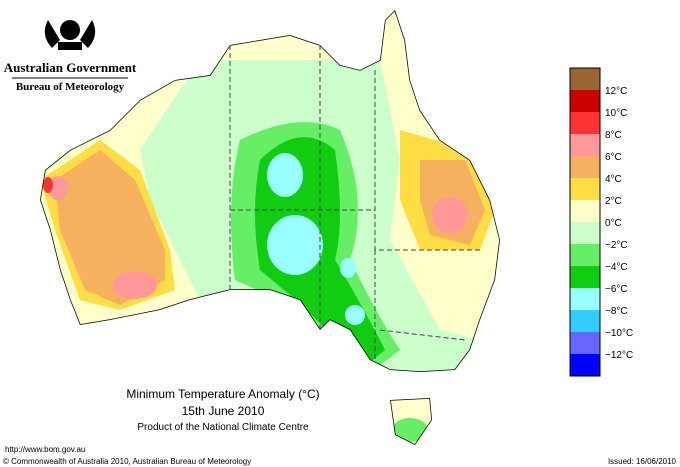  I want to click on legend-label: 0°C, so click(613, 223).